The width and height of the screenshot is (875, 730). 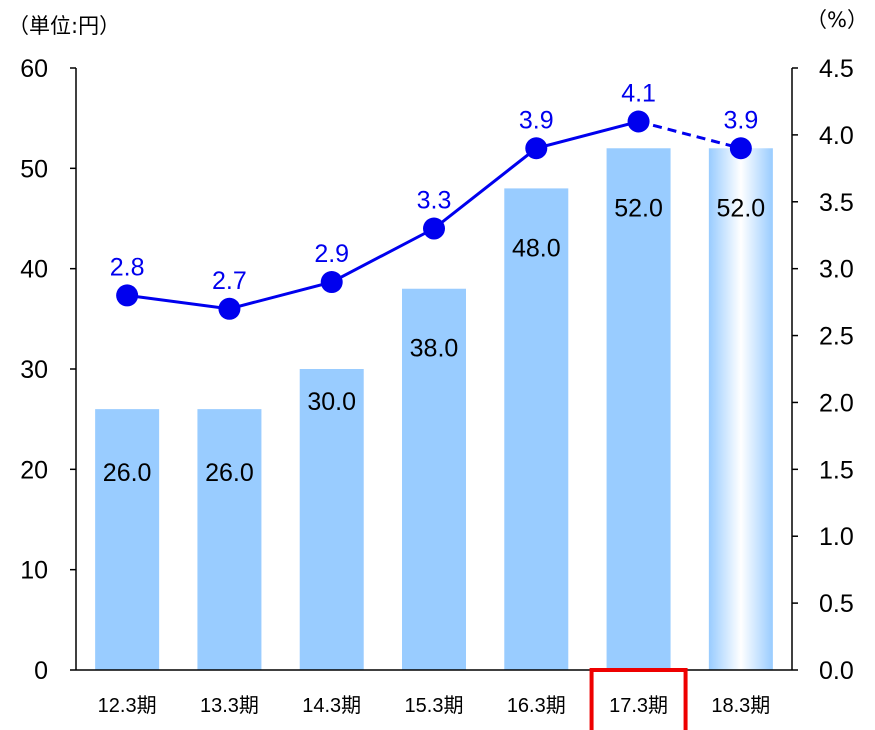 I want to click on left-tick-label-0: 0, so click(x=41, y=671).